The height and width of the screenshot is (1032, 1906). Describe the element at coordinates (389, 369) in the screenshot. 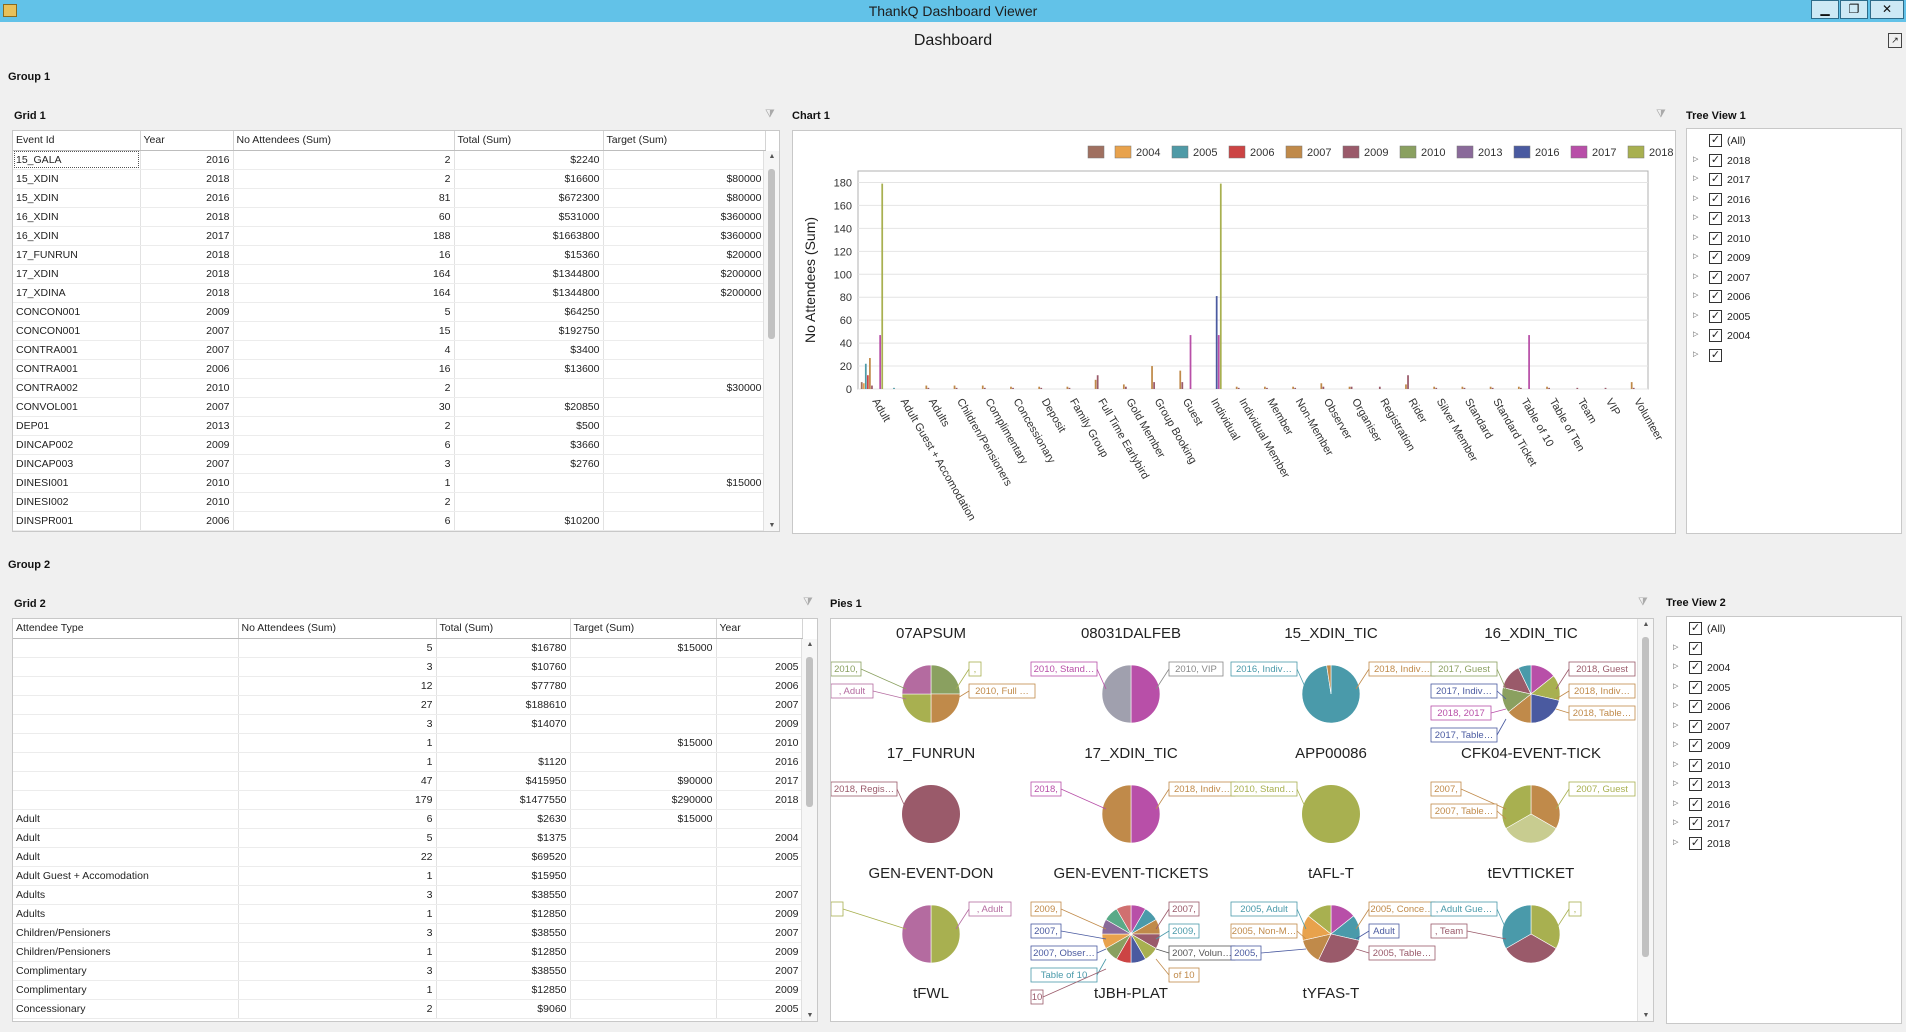

I see `table-row: CONTRA001 2006 16 $13600` at that location.